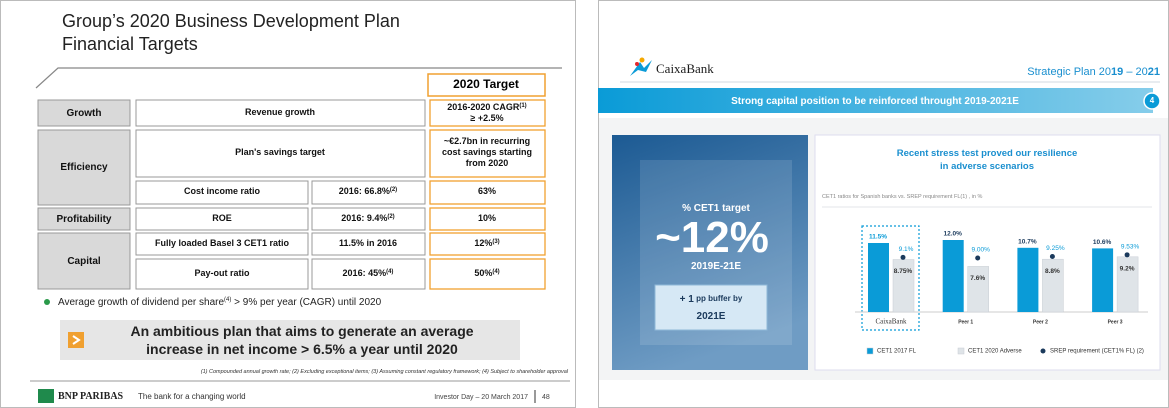  I want to click on cell: Cost income ratio, so click(222, 191).